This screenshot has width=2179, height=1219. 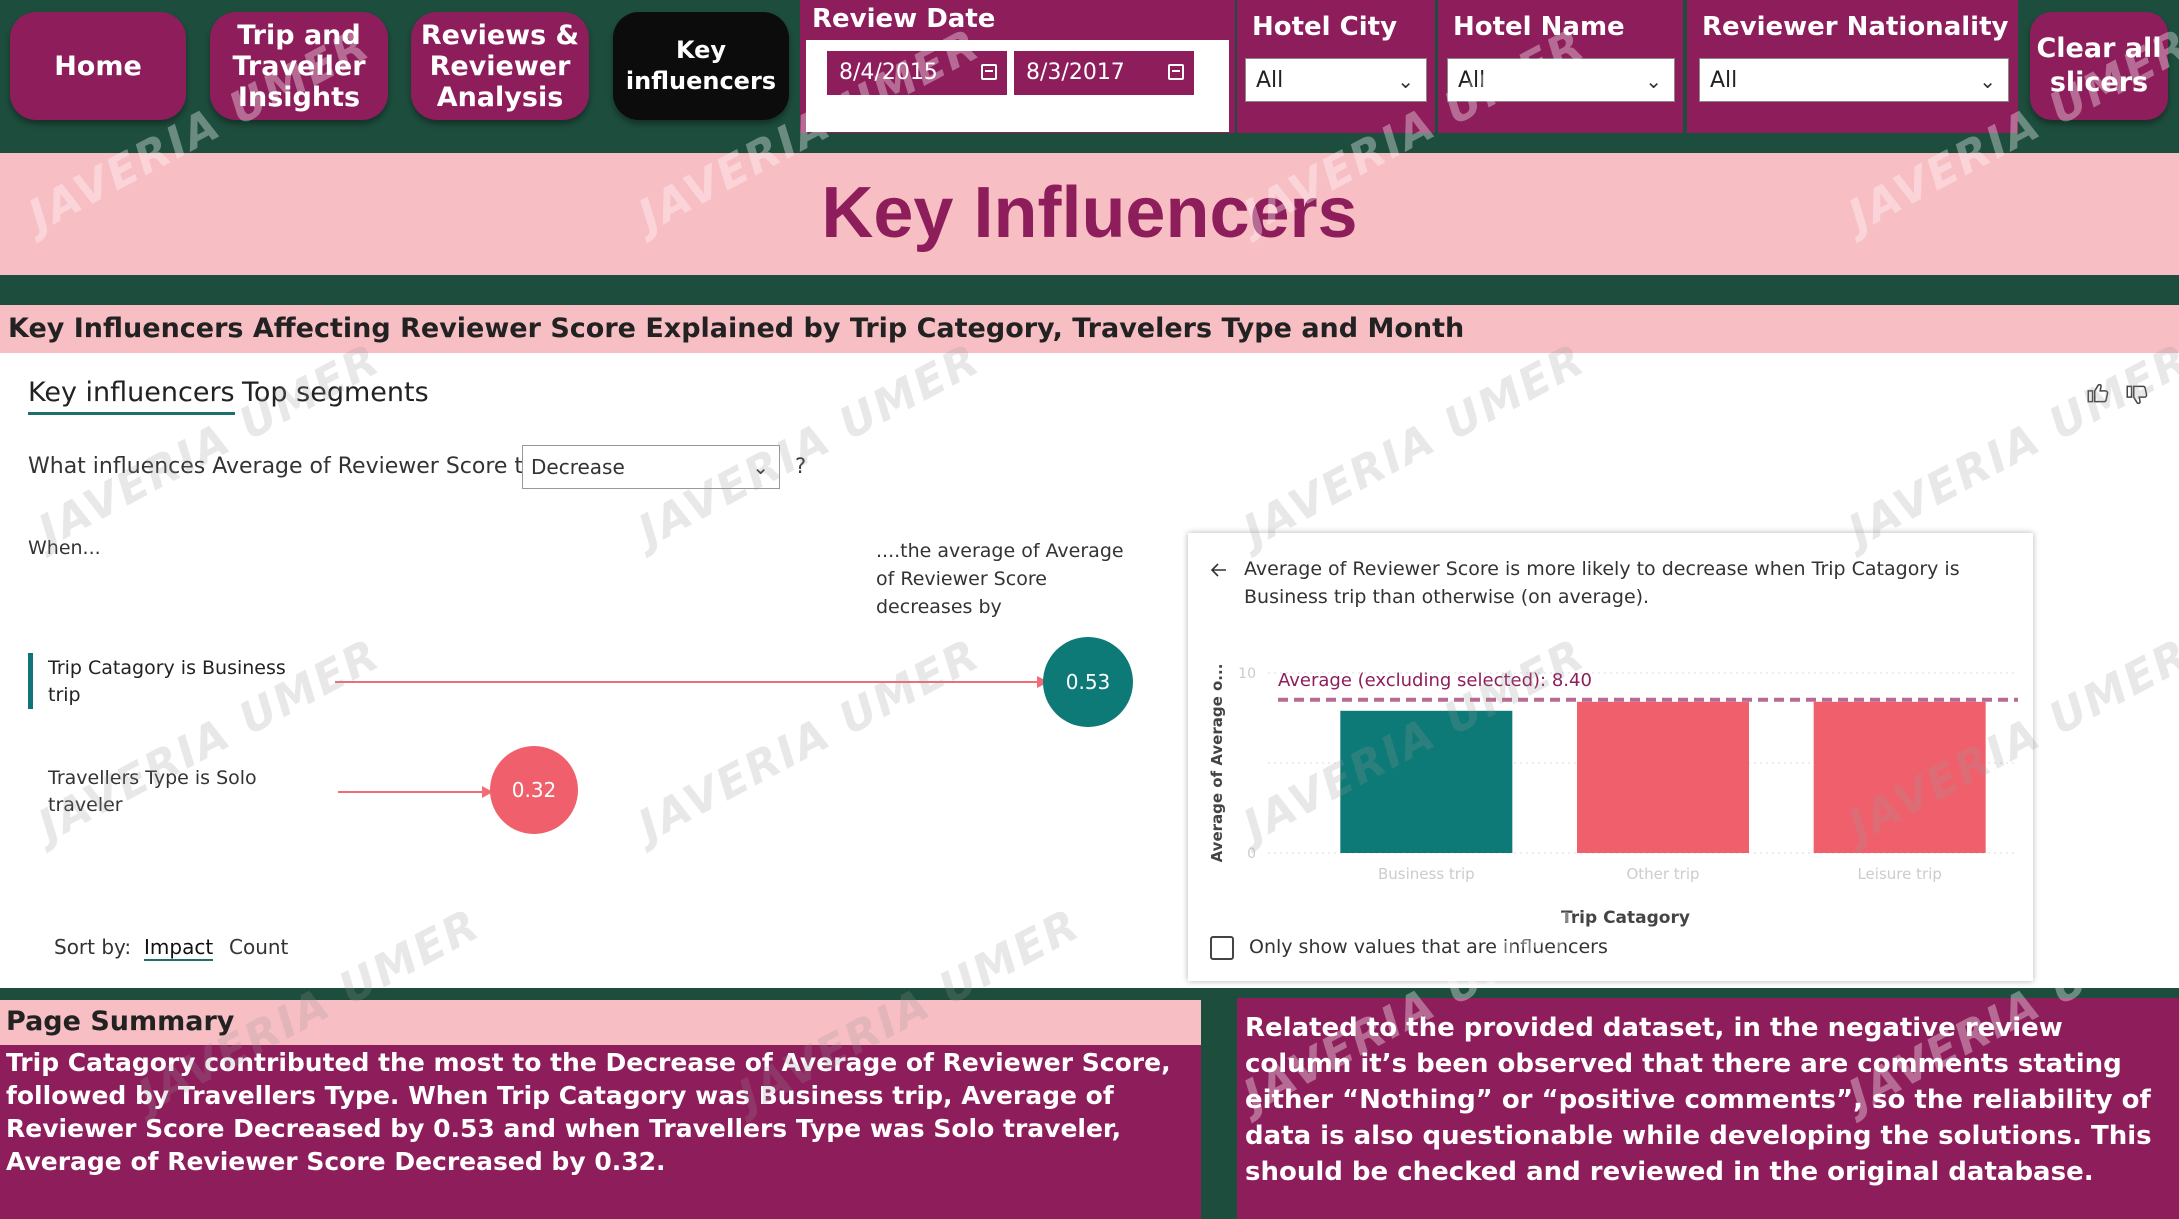 What do you see at coordinates (578, 467) in the screenshot?
I see `influence-direction-value: Decrease` at bounding box center [578, 467].